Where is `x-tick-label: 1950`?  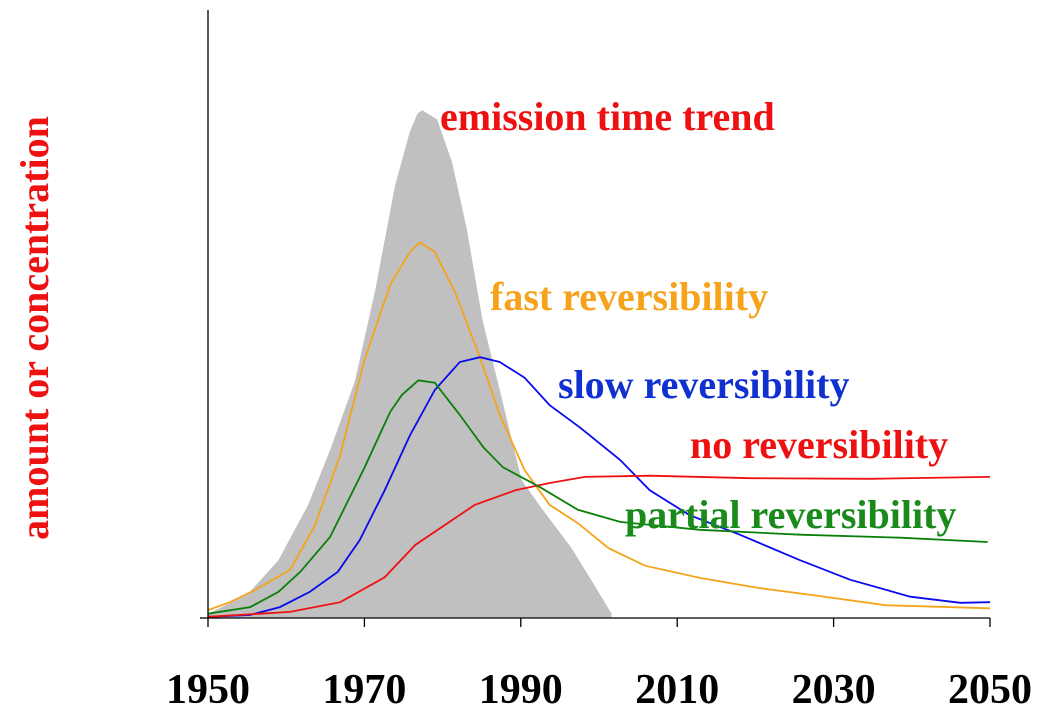
x-tick-label: 1950 is located at coordinates (208, 688).